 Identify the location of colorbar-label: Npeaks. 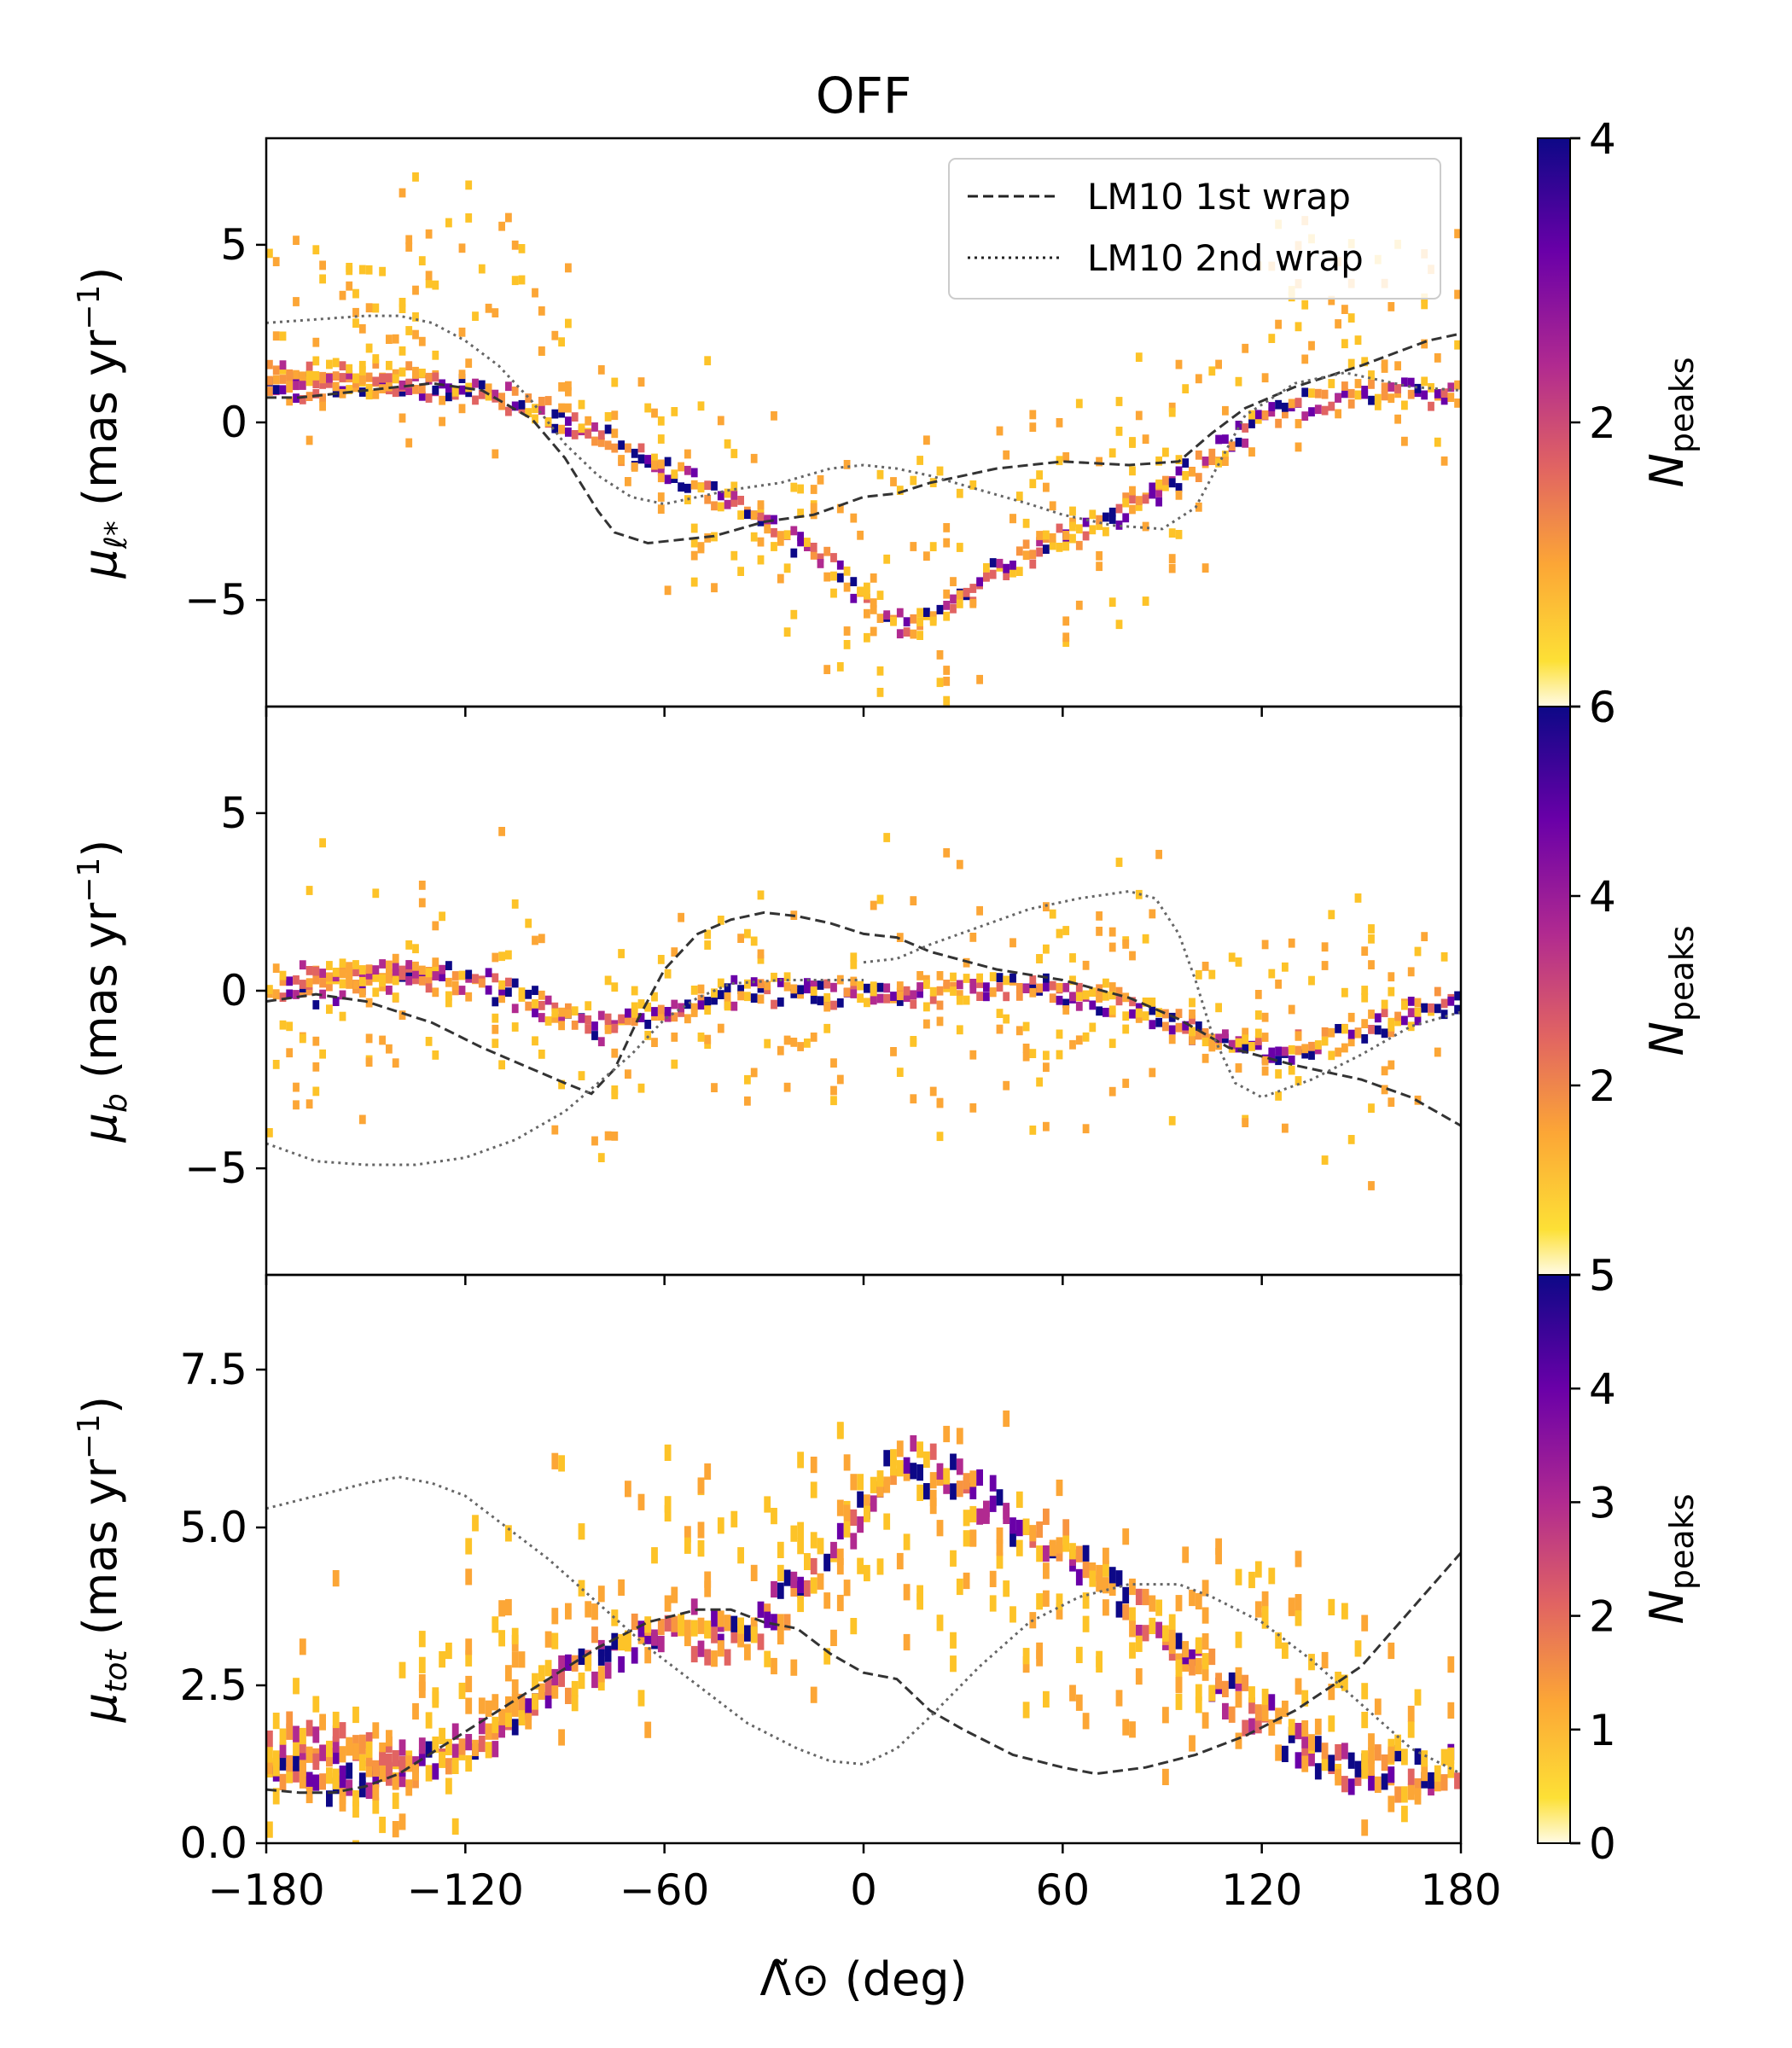
(1670, 991).